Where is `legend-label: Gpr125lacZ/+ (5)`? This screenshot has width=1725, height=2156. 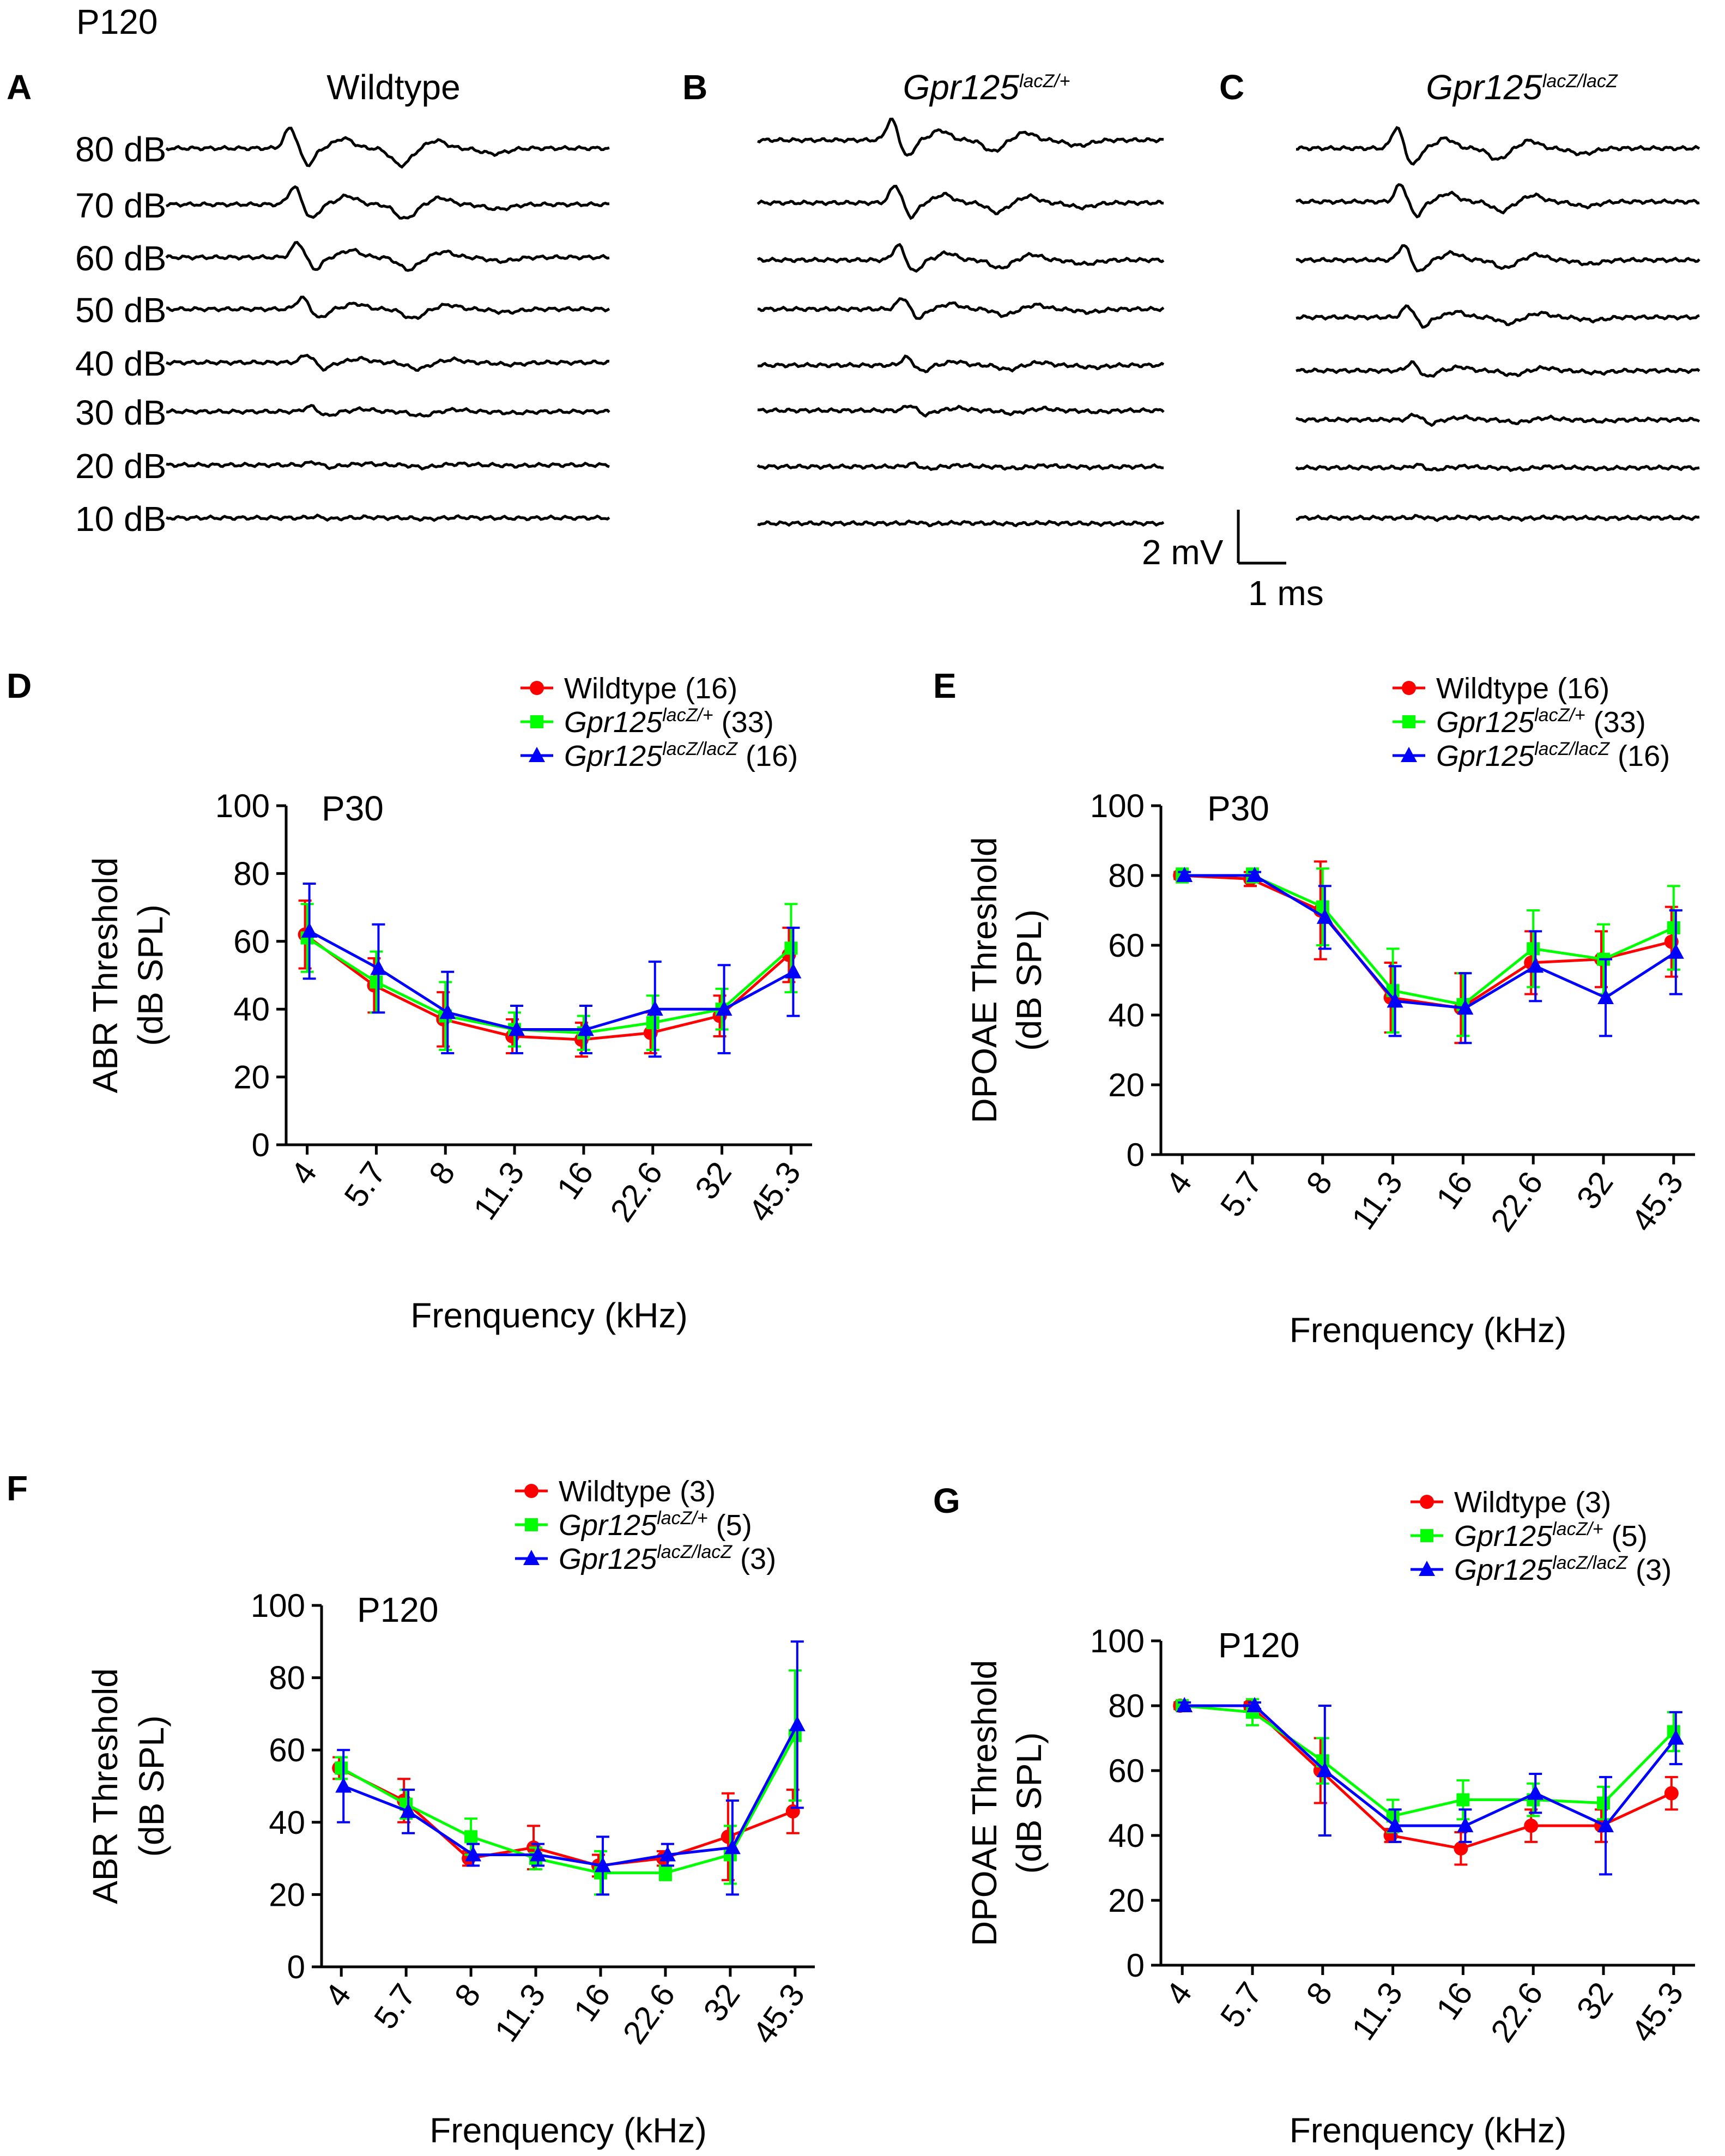
legend-label: Gpr125lacZ/+ (5) is located at coordinates (1551, 1536).